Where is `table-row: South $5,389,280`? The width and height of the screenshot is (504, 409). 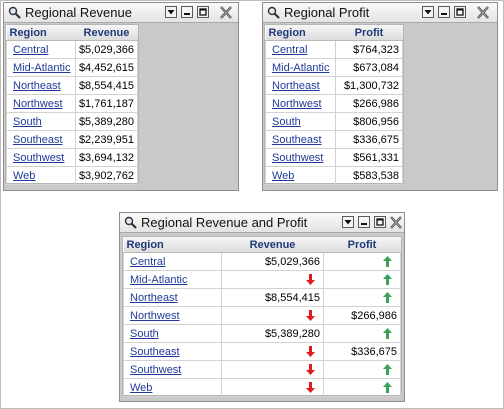
table-row: South $5,389,280 is located at coordinates (262, 333).